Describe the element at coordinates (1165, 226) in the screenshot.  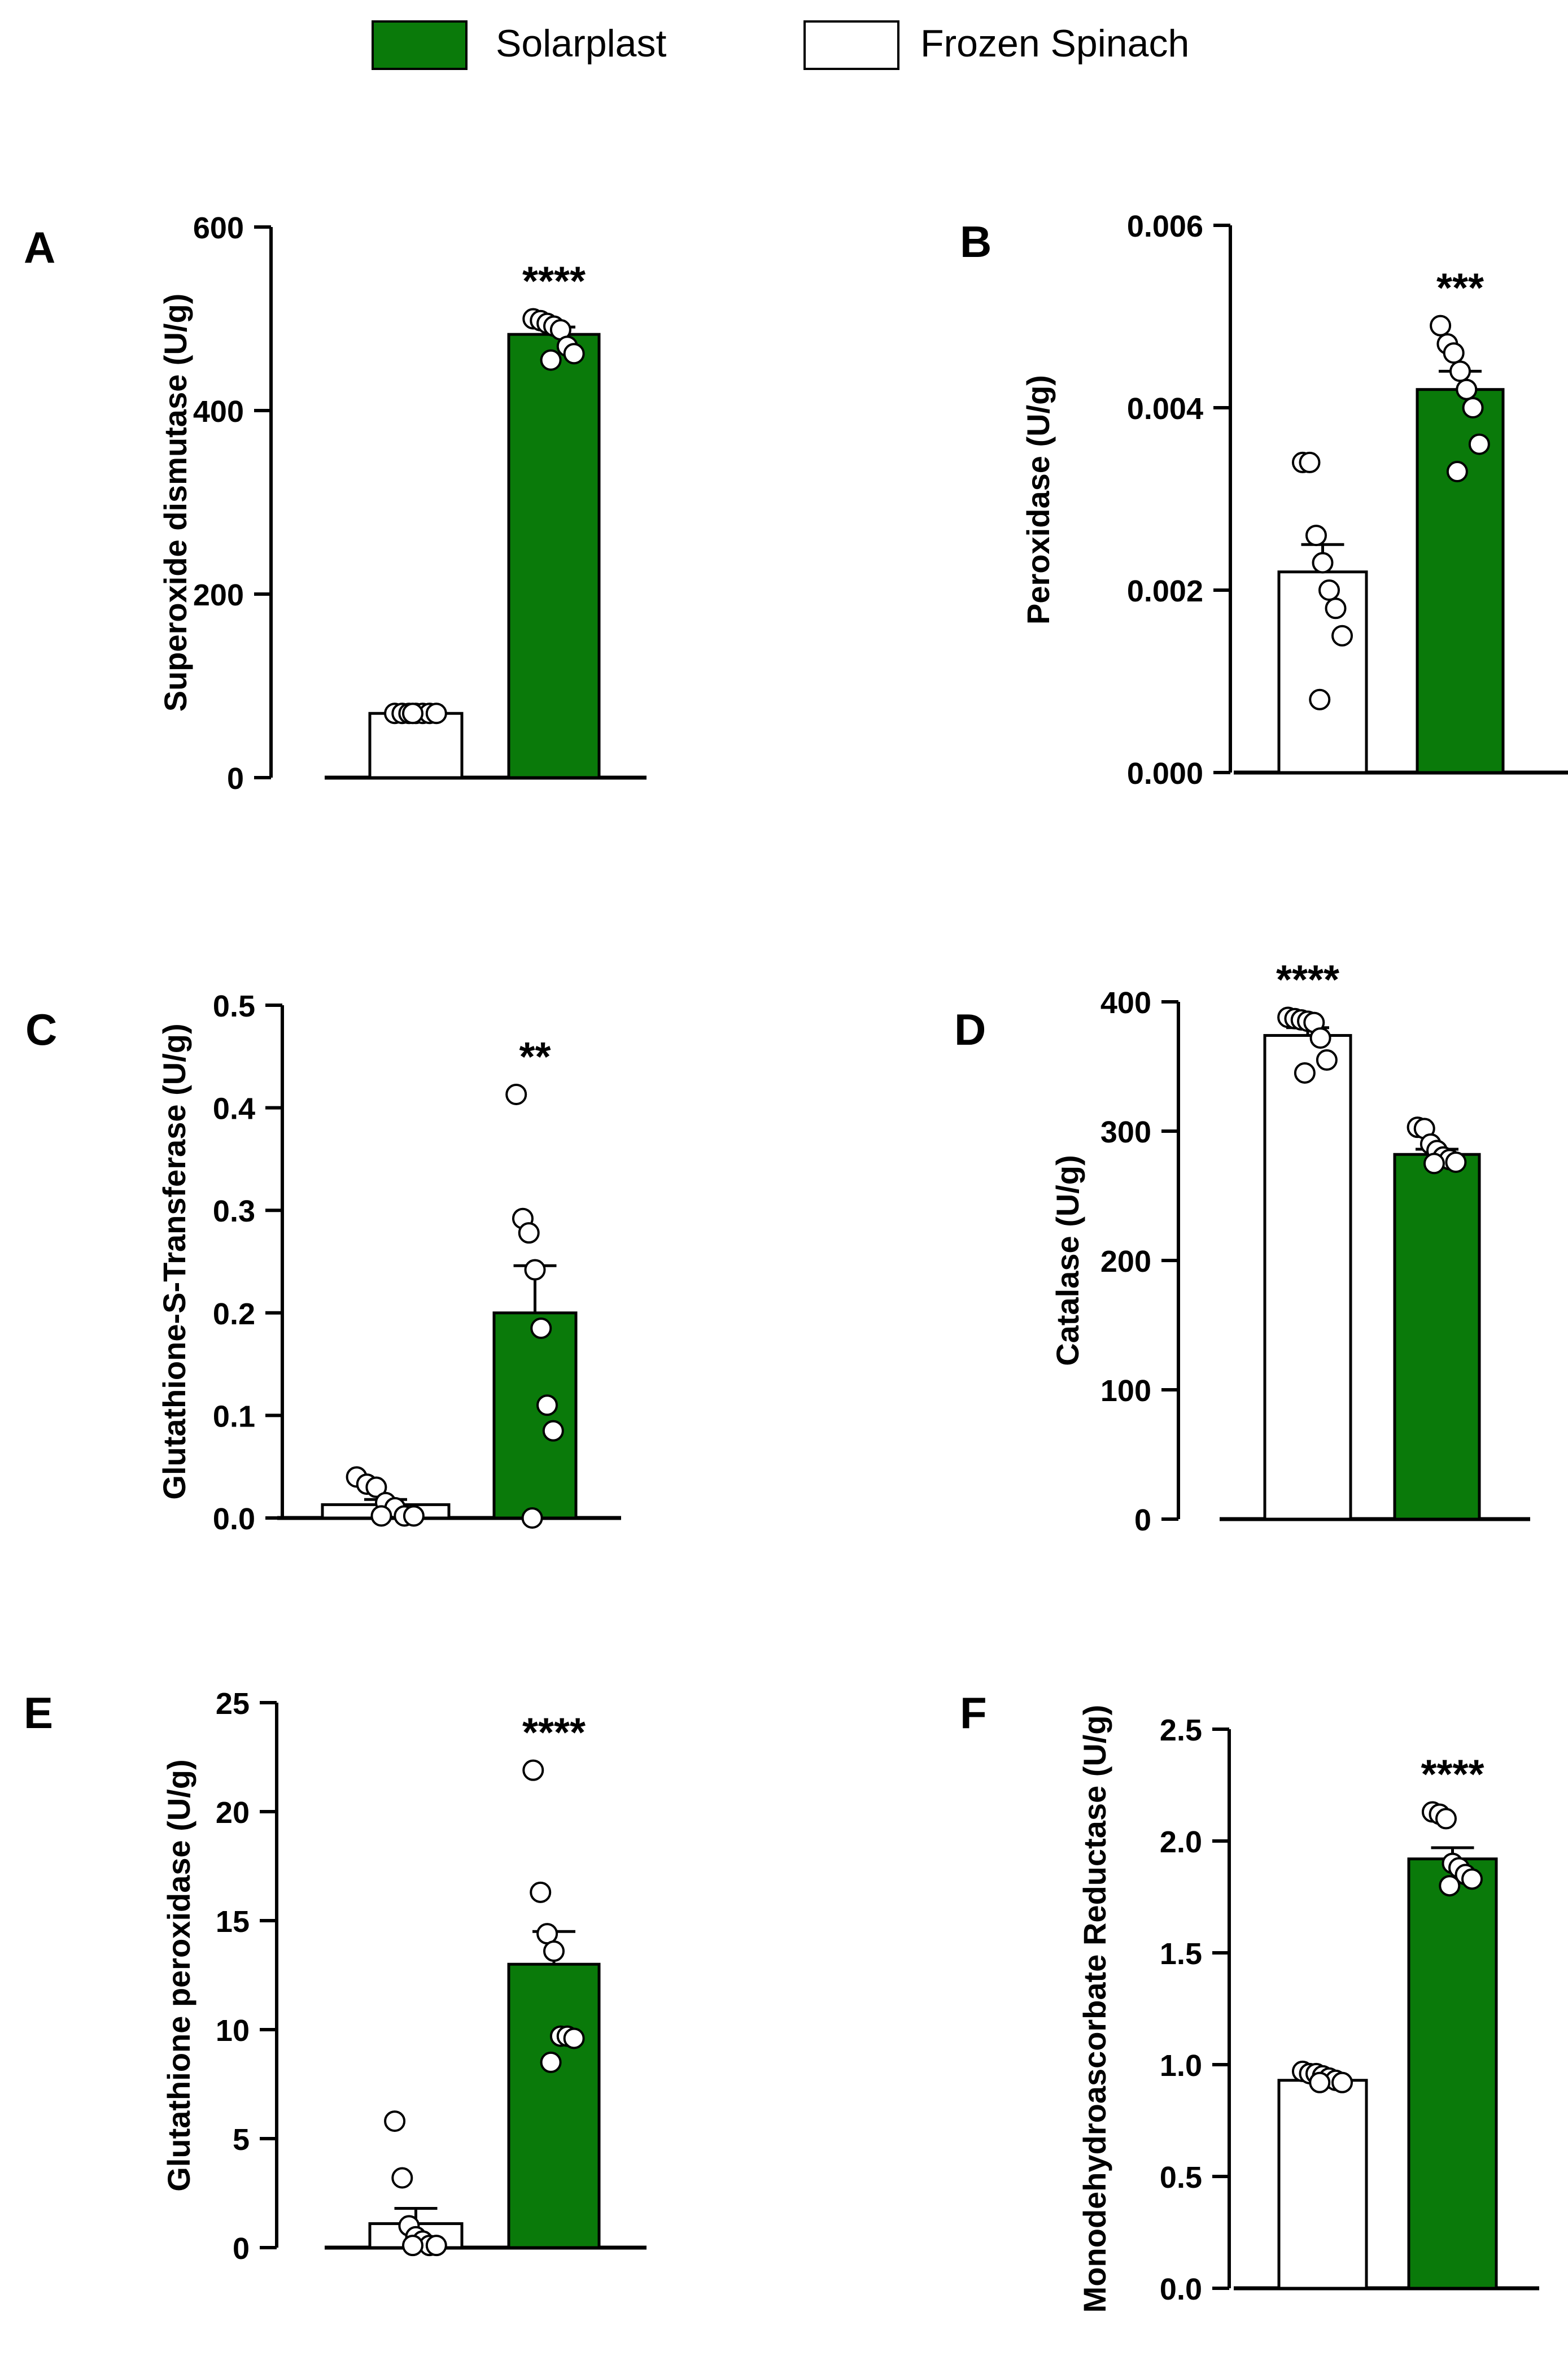
I see `y-tick-label-b: 0.006` at that location.